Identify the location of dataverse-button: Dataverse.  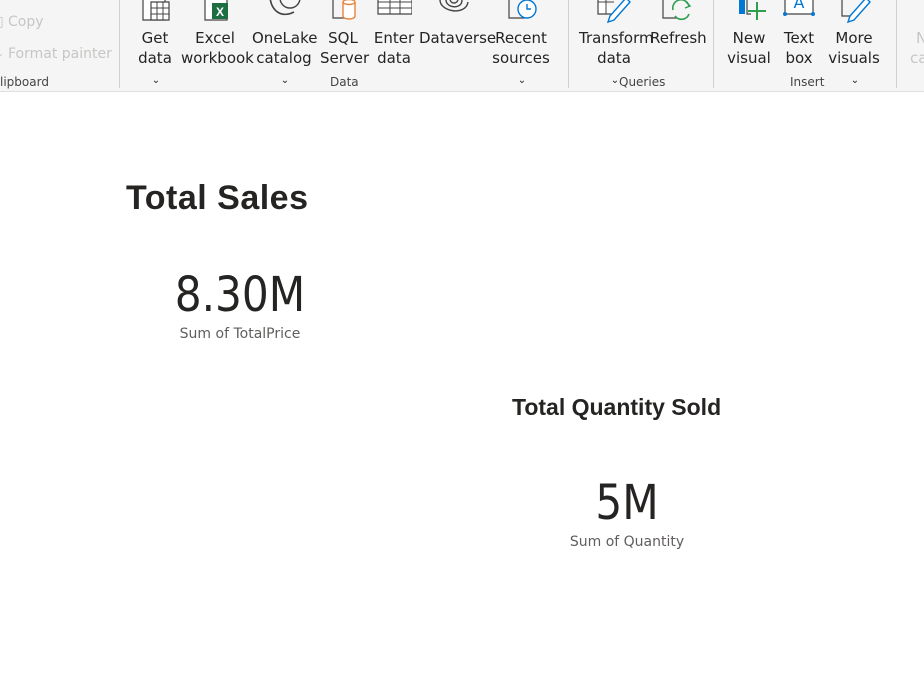
(457, 35).